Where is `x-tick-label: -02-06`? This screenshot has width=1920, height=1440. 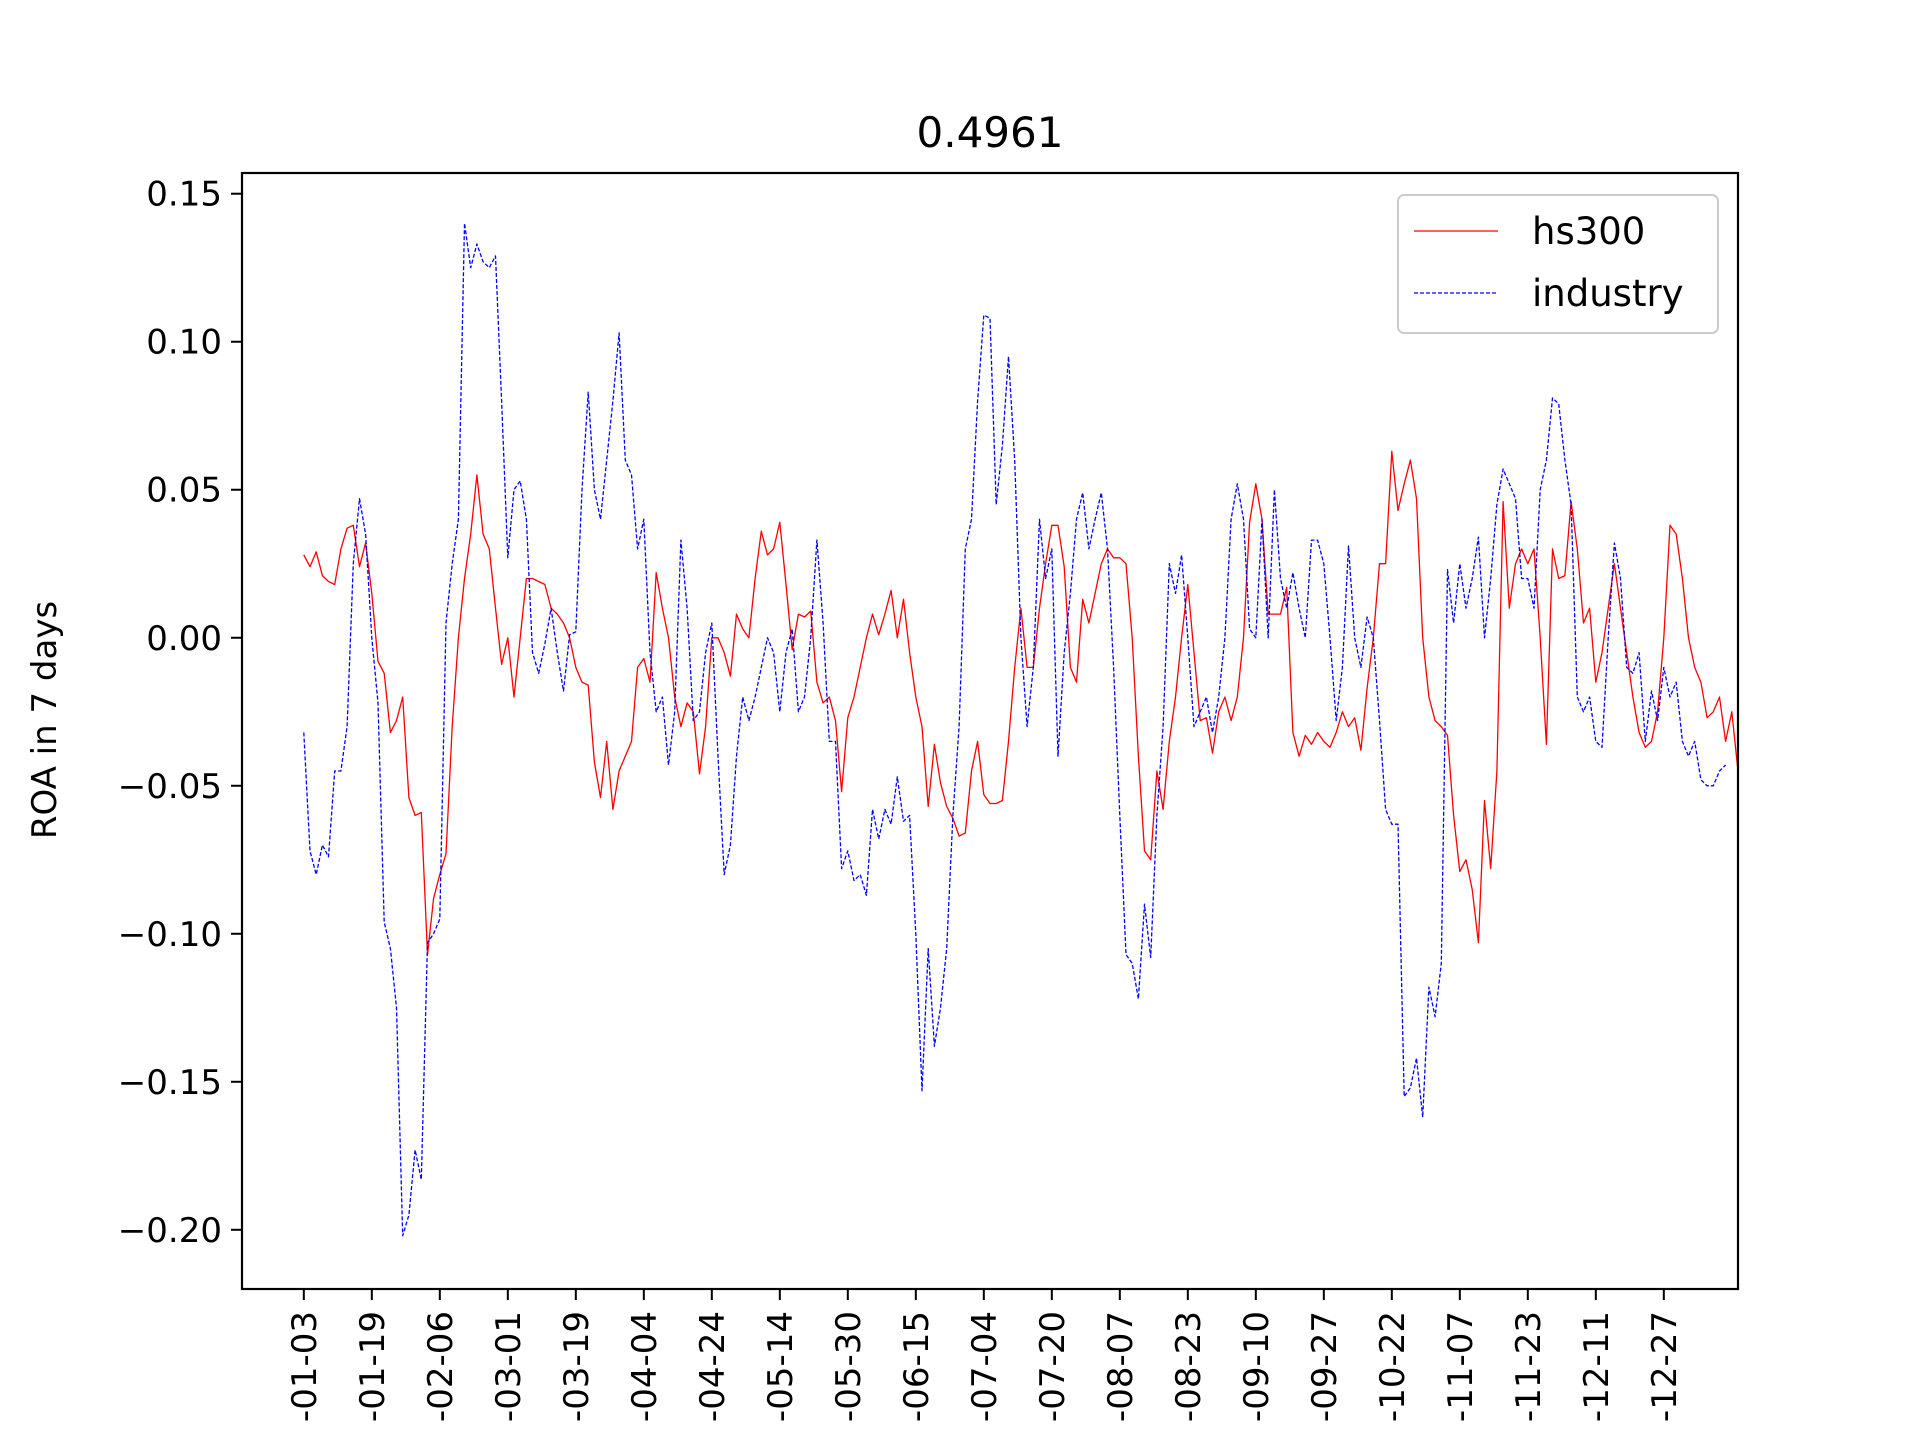
x-tick-label: -02-06 is located at coordinates (441, 1366).